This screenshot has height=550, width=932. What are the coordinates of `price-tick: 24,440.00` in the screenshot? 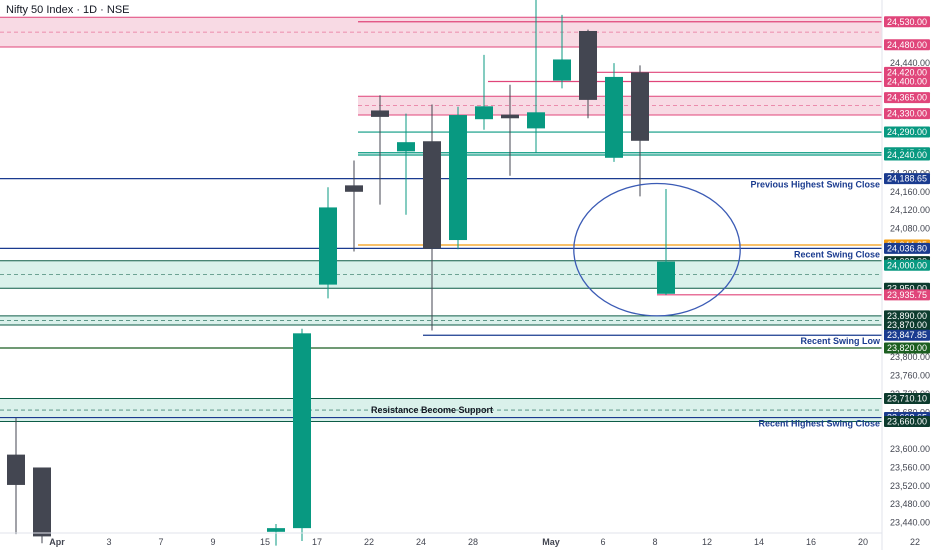 It's located at (910, 63).